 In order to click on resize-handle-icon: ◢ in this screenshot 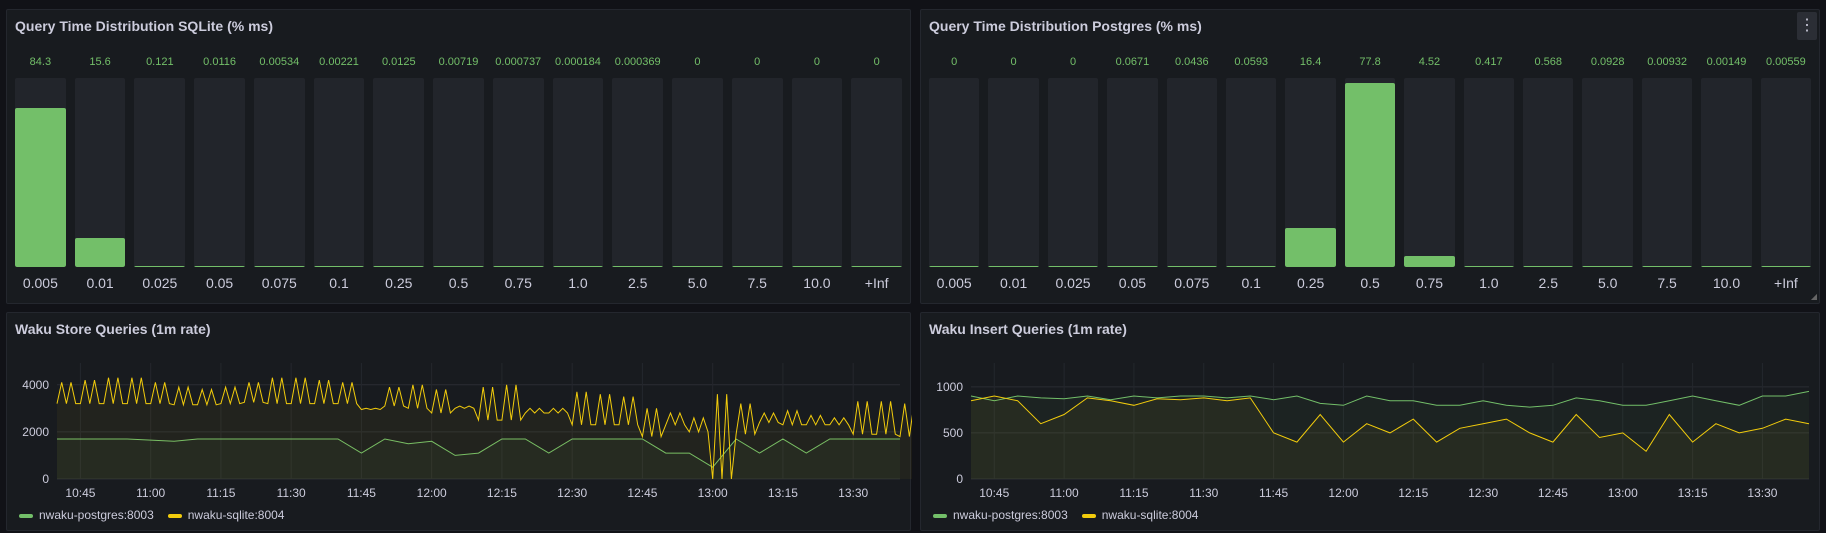, I will do `click(1813, 296)`.